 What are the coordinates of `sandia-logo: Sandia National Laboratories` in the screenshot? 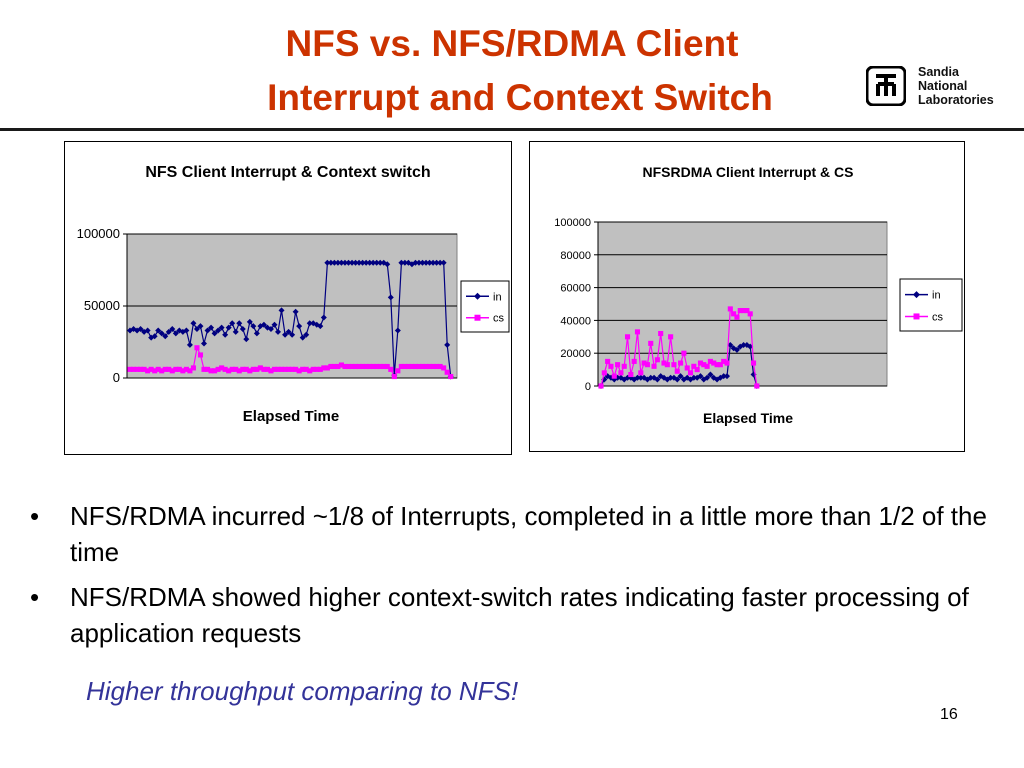 It's located at (928, 87).